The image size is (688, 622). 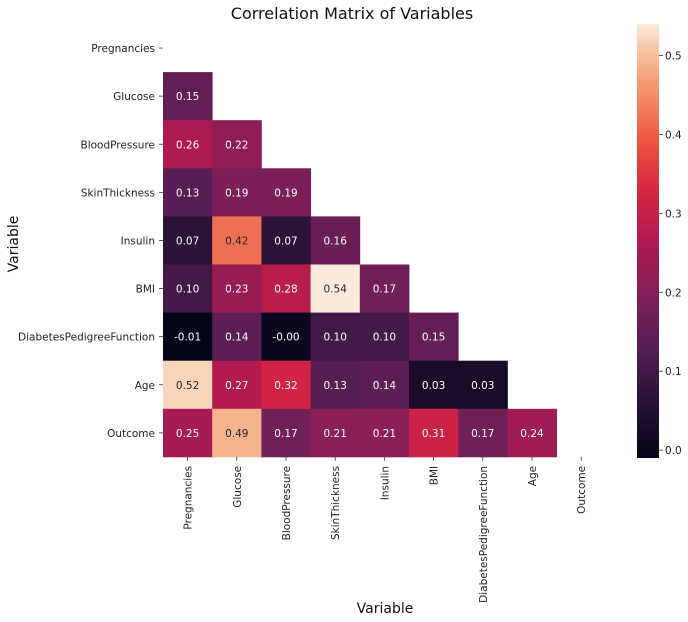 I want to click on x-tick-label: Pregnancies, so click(x=189, y=498).